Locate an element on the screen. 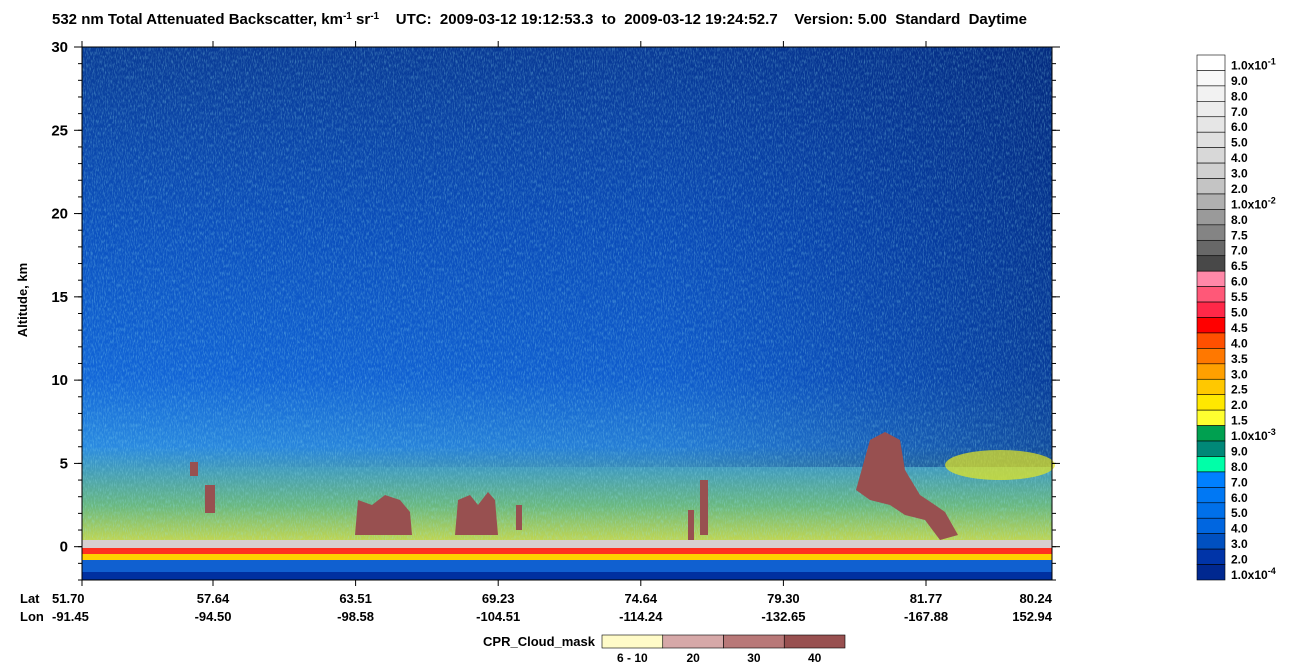  x-tick-label: 80.24 is located at coordinates (1035, 598).